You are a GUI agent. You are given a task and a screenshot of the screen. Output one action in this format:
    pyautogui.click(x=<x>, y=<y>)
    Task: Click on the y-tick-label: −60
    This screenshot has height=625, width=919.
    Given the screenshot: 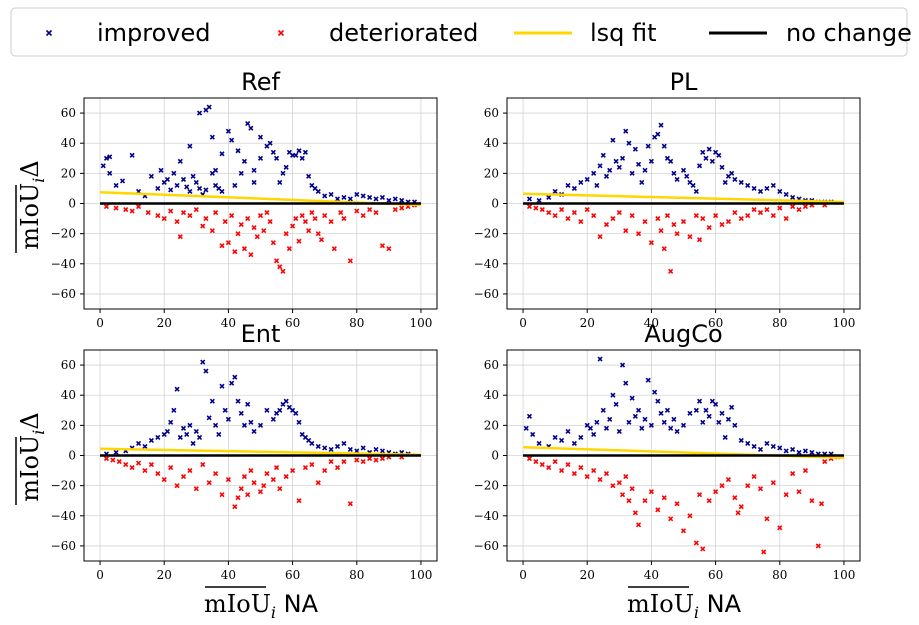 What is the action you would take?
    pyautogui.click(x=486, y=546)
    